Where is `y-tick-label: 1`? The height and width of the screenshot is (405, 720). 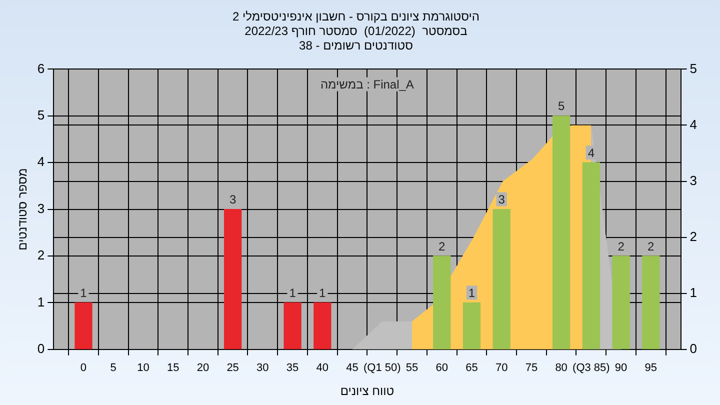
y-tick-label: 1 is located at coordinates (41, 302).